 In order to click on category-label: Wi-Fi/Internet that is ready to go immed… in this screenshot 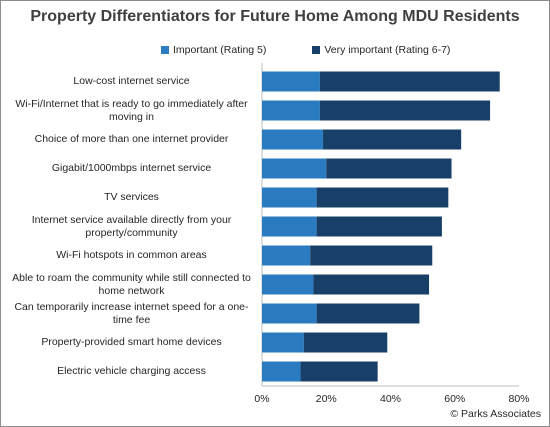, I will do `click(131, 110)`.